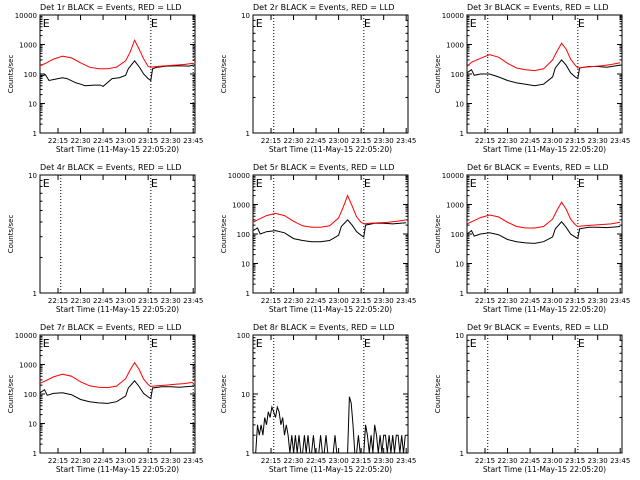 The height and width of the screenshot is (480, 640). I want to click on det-1-title: Det 1r BLACK = Events, RED = LLD, so click(111, 7).